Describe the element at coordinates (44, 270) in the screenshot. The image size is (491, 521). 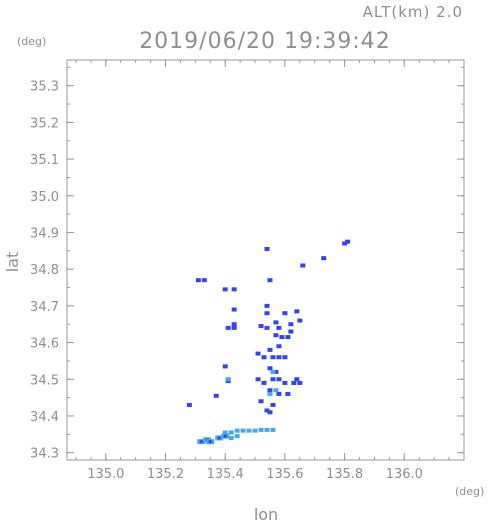
I see `y-tick-label: 34.8` at that location.